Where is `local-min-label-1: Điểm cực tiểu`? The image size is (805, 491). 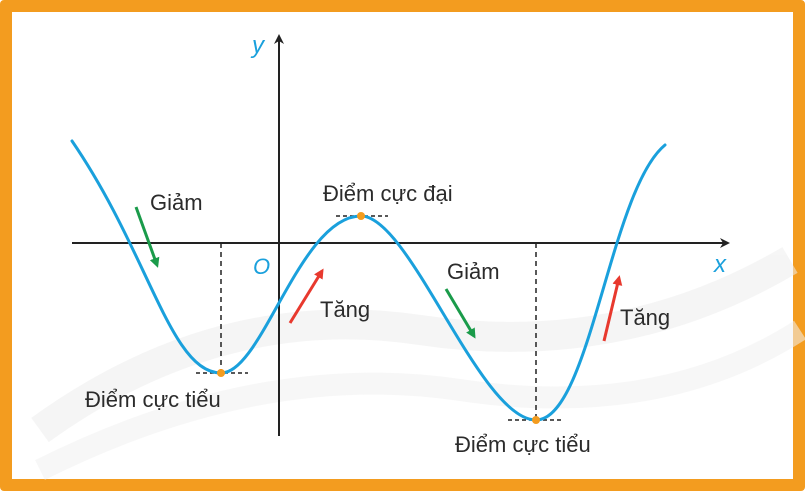
local-min-label-1: Điểm cực tiểu is located at coordinates (153, 399).